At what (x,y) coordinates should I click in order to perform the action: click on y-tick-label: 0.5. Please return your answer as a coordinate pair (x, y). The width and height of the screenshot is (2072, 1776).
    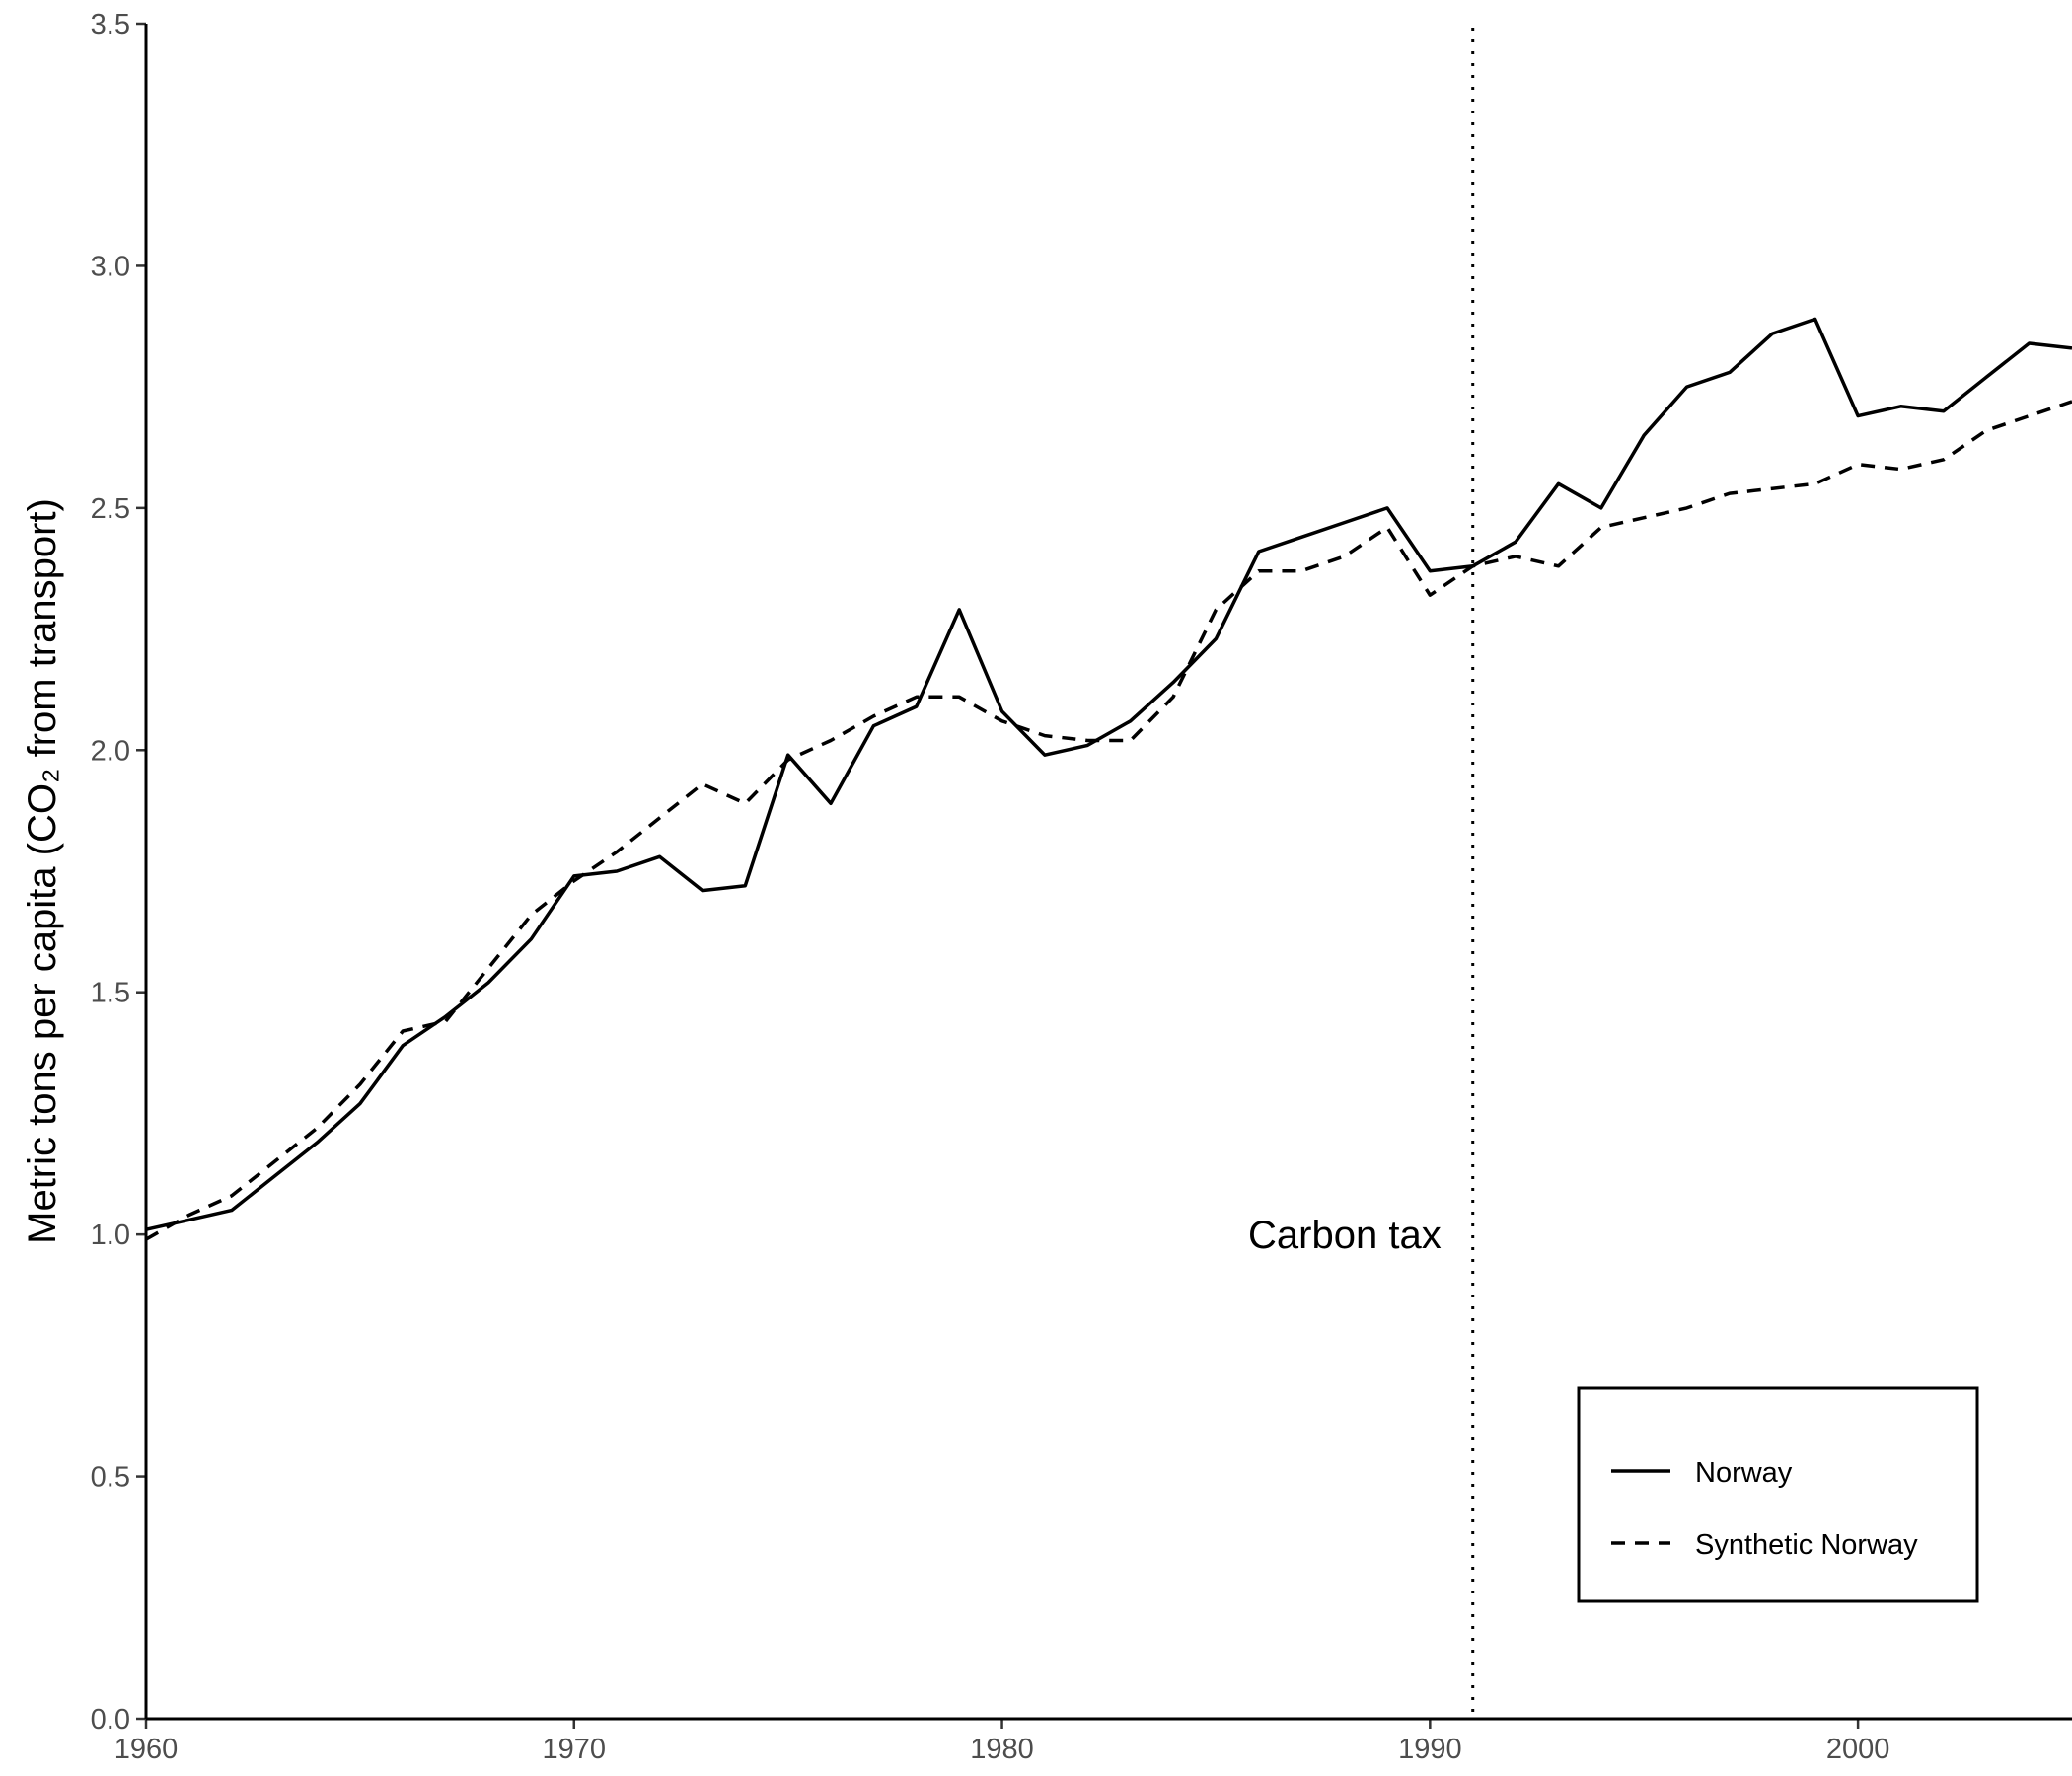
    Looking at the image, I should click on (111, 1478).